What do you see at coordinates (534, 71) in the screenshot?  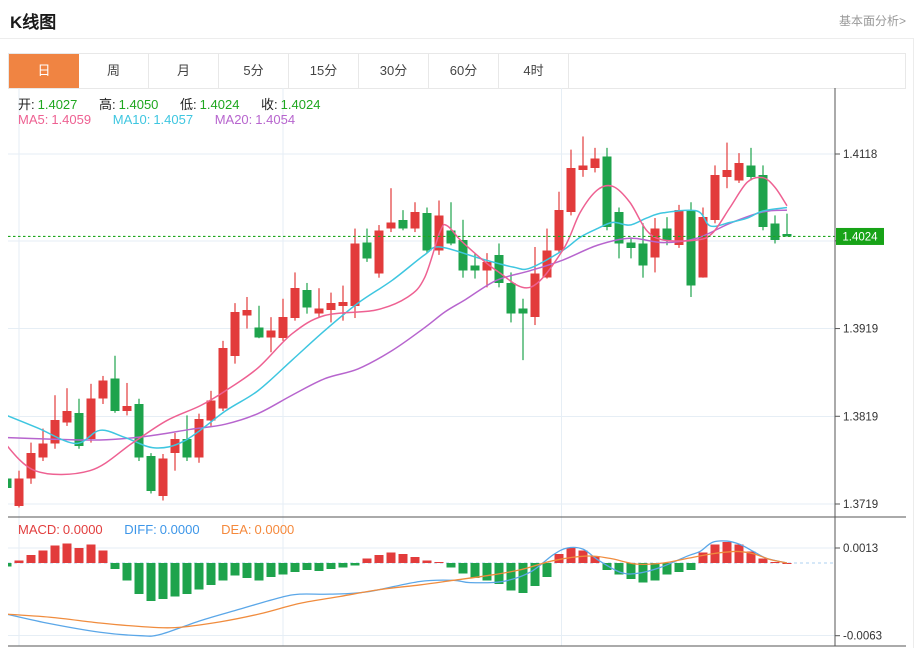 I see `tab-4hour: 4时` at bounding box center [534, 71].